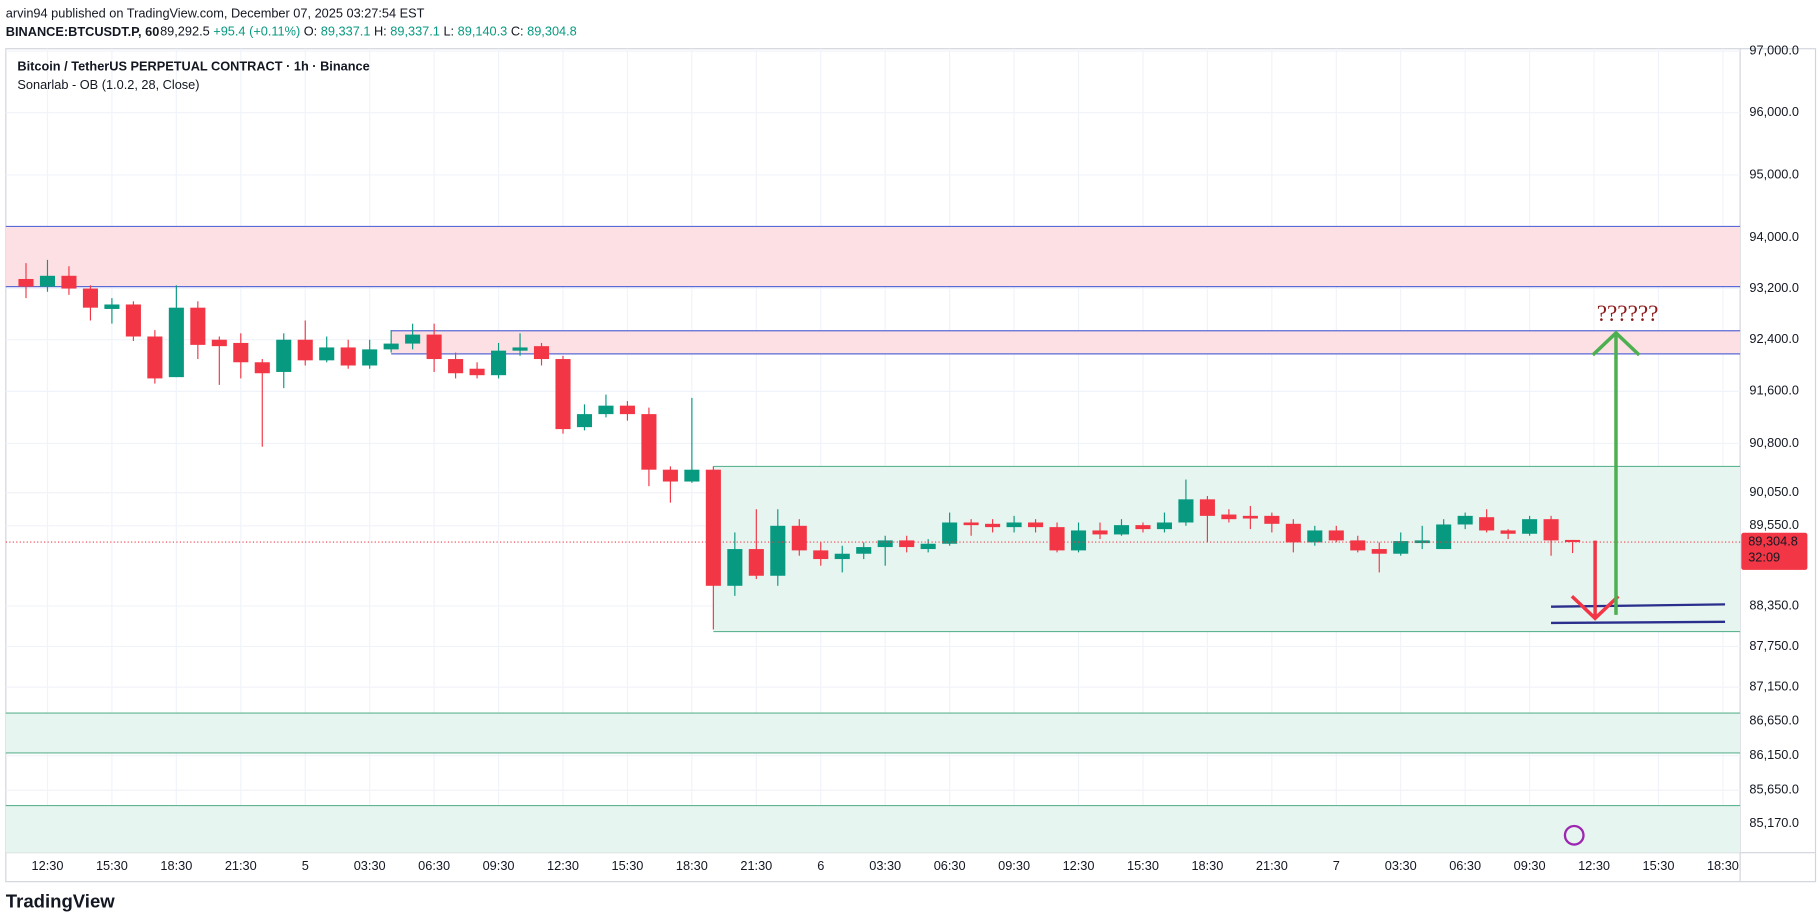 This screenshot has height=924, width=1819. Describe the element at coordinates (1774, 442) in the screenshot. I see `y-tick-label: 90,800.0` at that location.